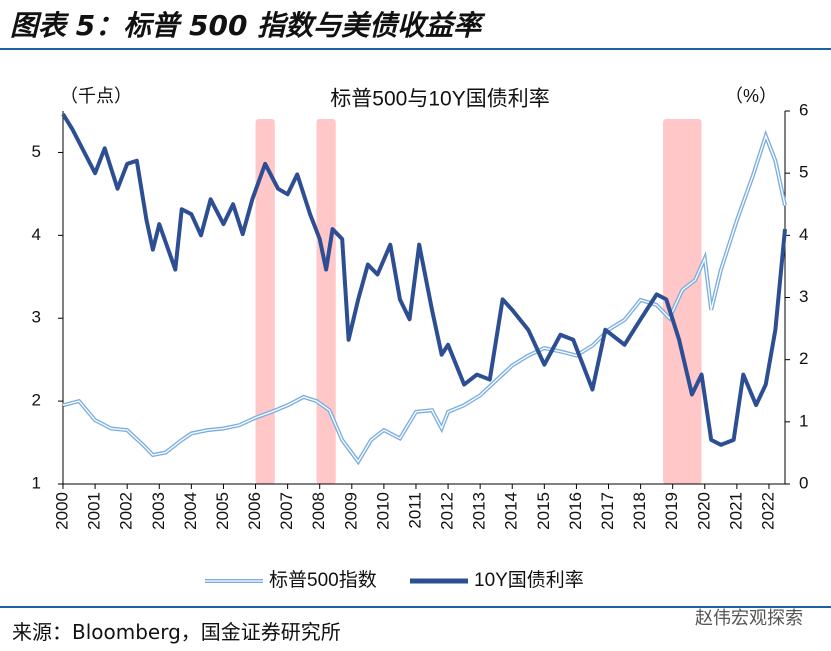 This screenshot has width=831, height=651. Describe the element at coordinates (94, 511) in the screenshot. I see `x-tick-label: 2001` at that location.